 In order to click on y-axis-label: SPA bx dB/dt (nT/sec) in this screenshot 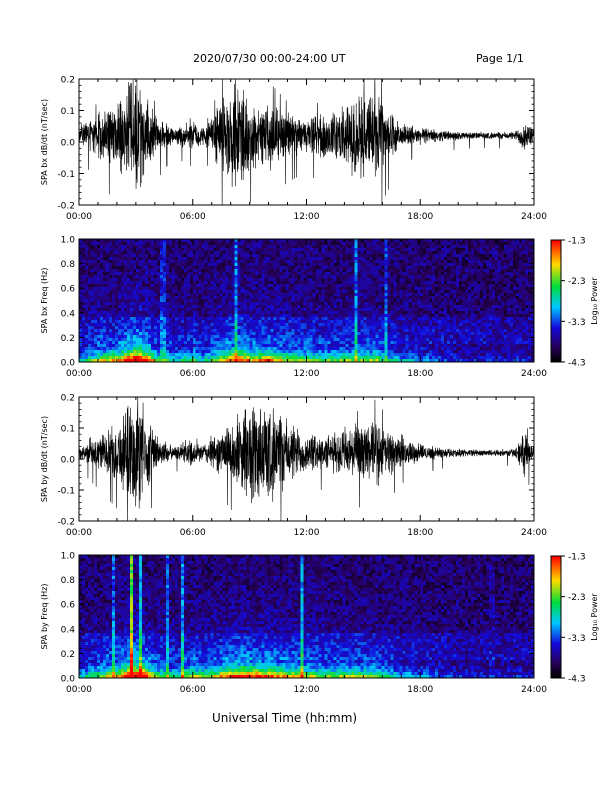, I will do `click(44, 142)`.